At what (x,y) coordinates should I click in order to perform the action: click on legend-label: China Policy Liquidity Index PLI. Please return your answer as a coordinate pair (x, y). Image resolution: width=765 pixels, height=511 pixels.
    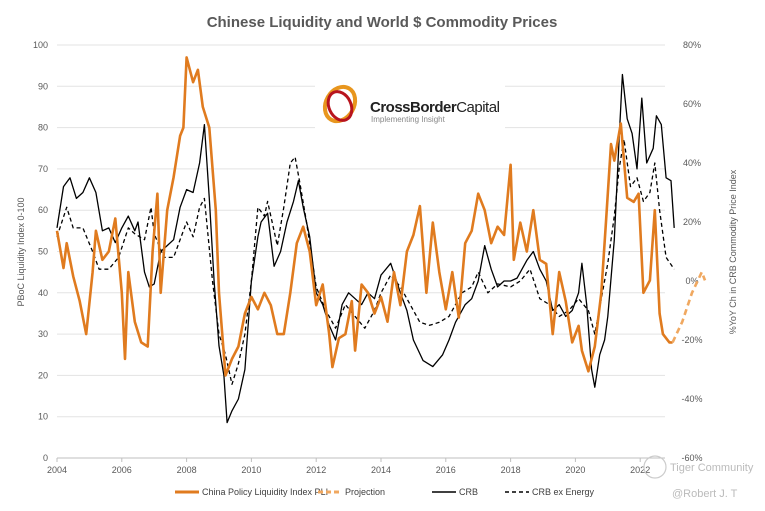
    Looking at the image, I should click on (265, 492).